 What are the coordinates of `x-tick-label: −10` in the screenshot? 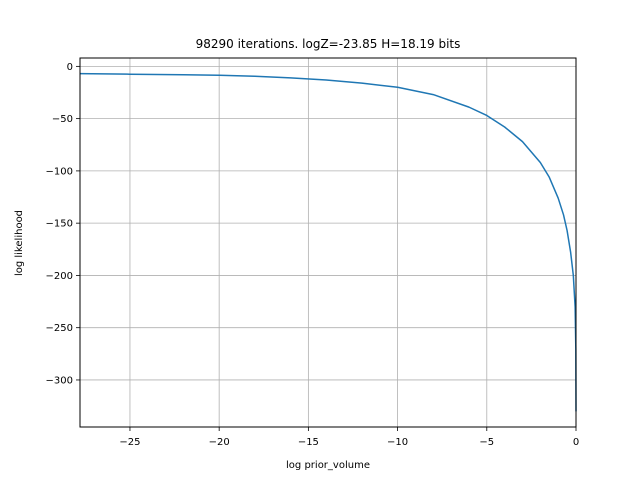 It's located at (397, 442).